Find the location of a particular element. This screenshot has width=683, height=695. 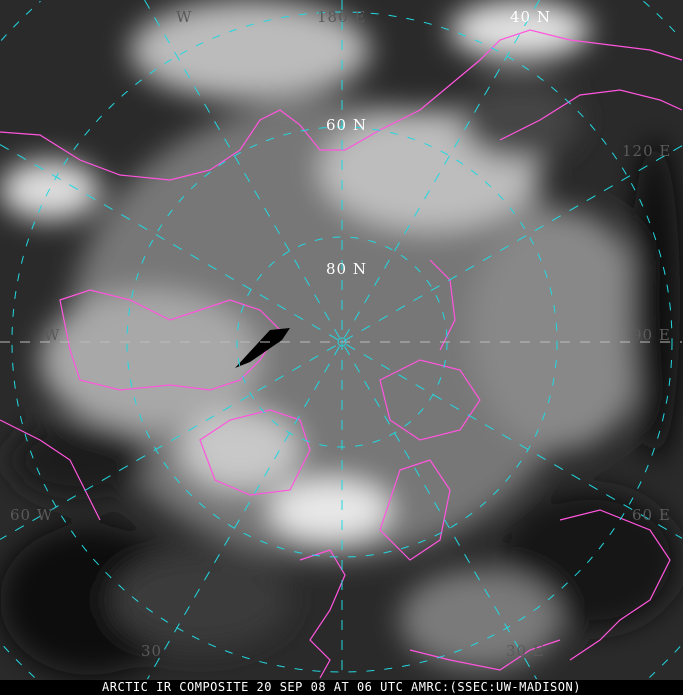

label-60w: 60 W is located at coordinates (32, 515).